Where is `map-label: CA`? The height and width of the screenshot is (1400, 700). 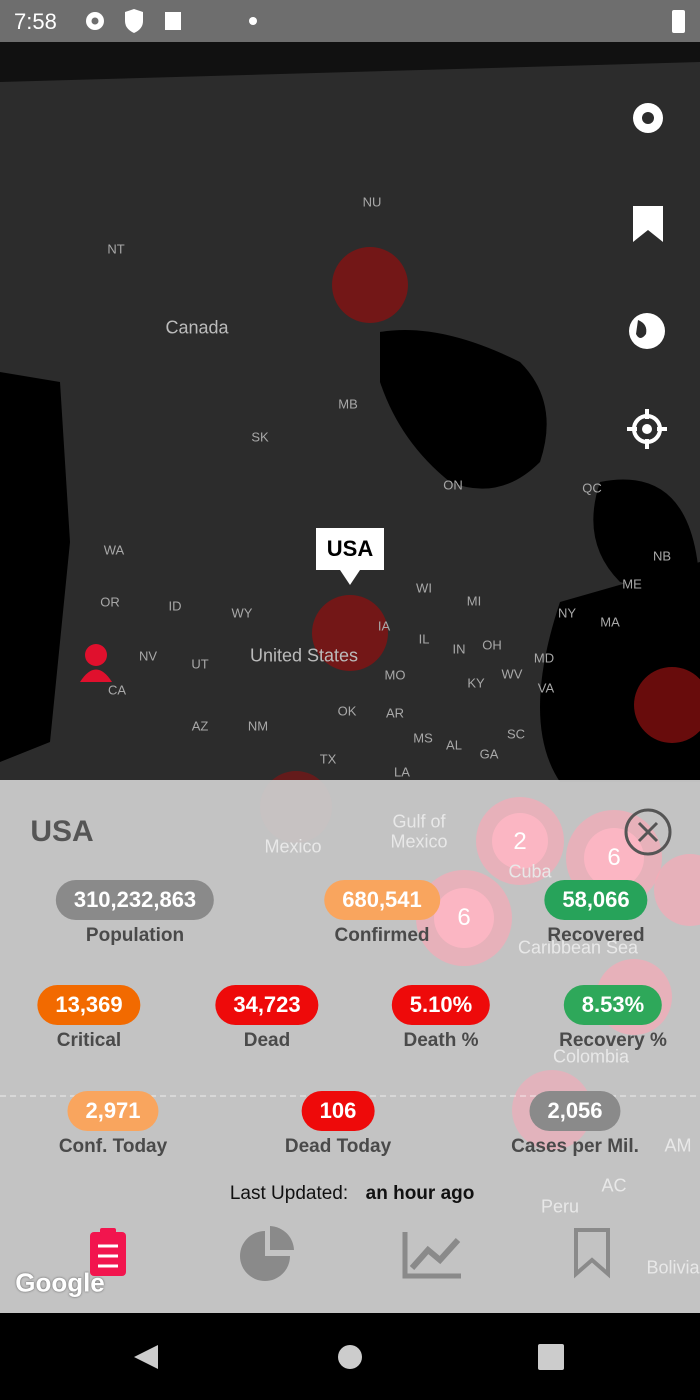 map-label: CA is located at coordinates (117, 690).